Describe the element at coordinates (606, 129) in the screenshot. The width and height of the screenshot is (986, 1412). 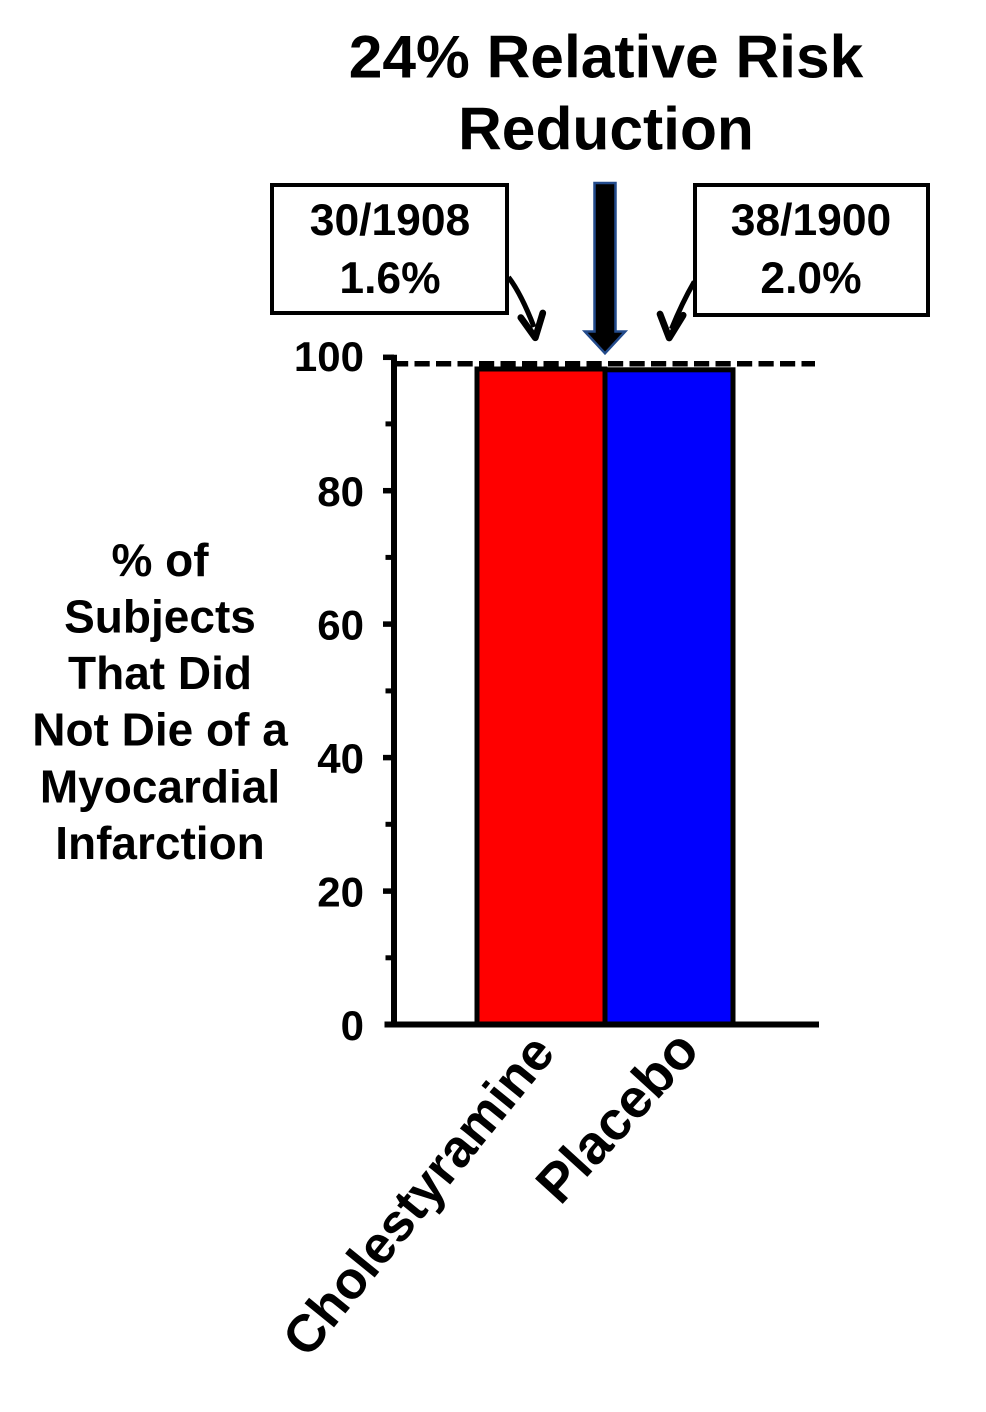
I see `svg-text: Reduction` at that location.